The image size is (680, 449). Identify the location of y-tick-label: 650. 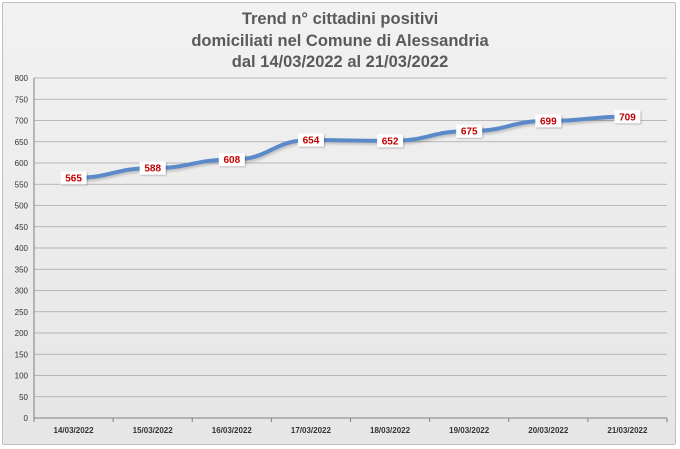
(22, 142).